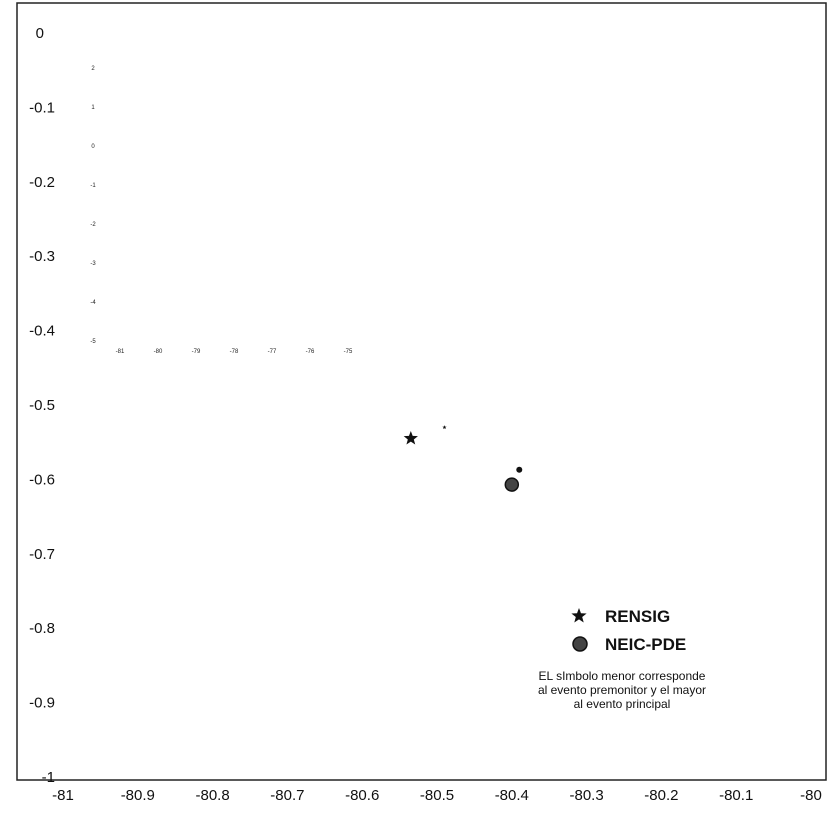 The image size is (828, 815). I want to click on y-tick-label: -0.6, so click(42, 479).